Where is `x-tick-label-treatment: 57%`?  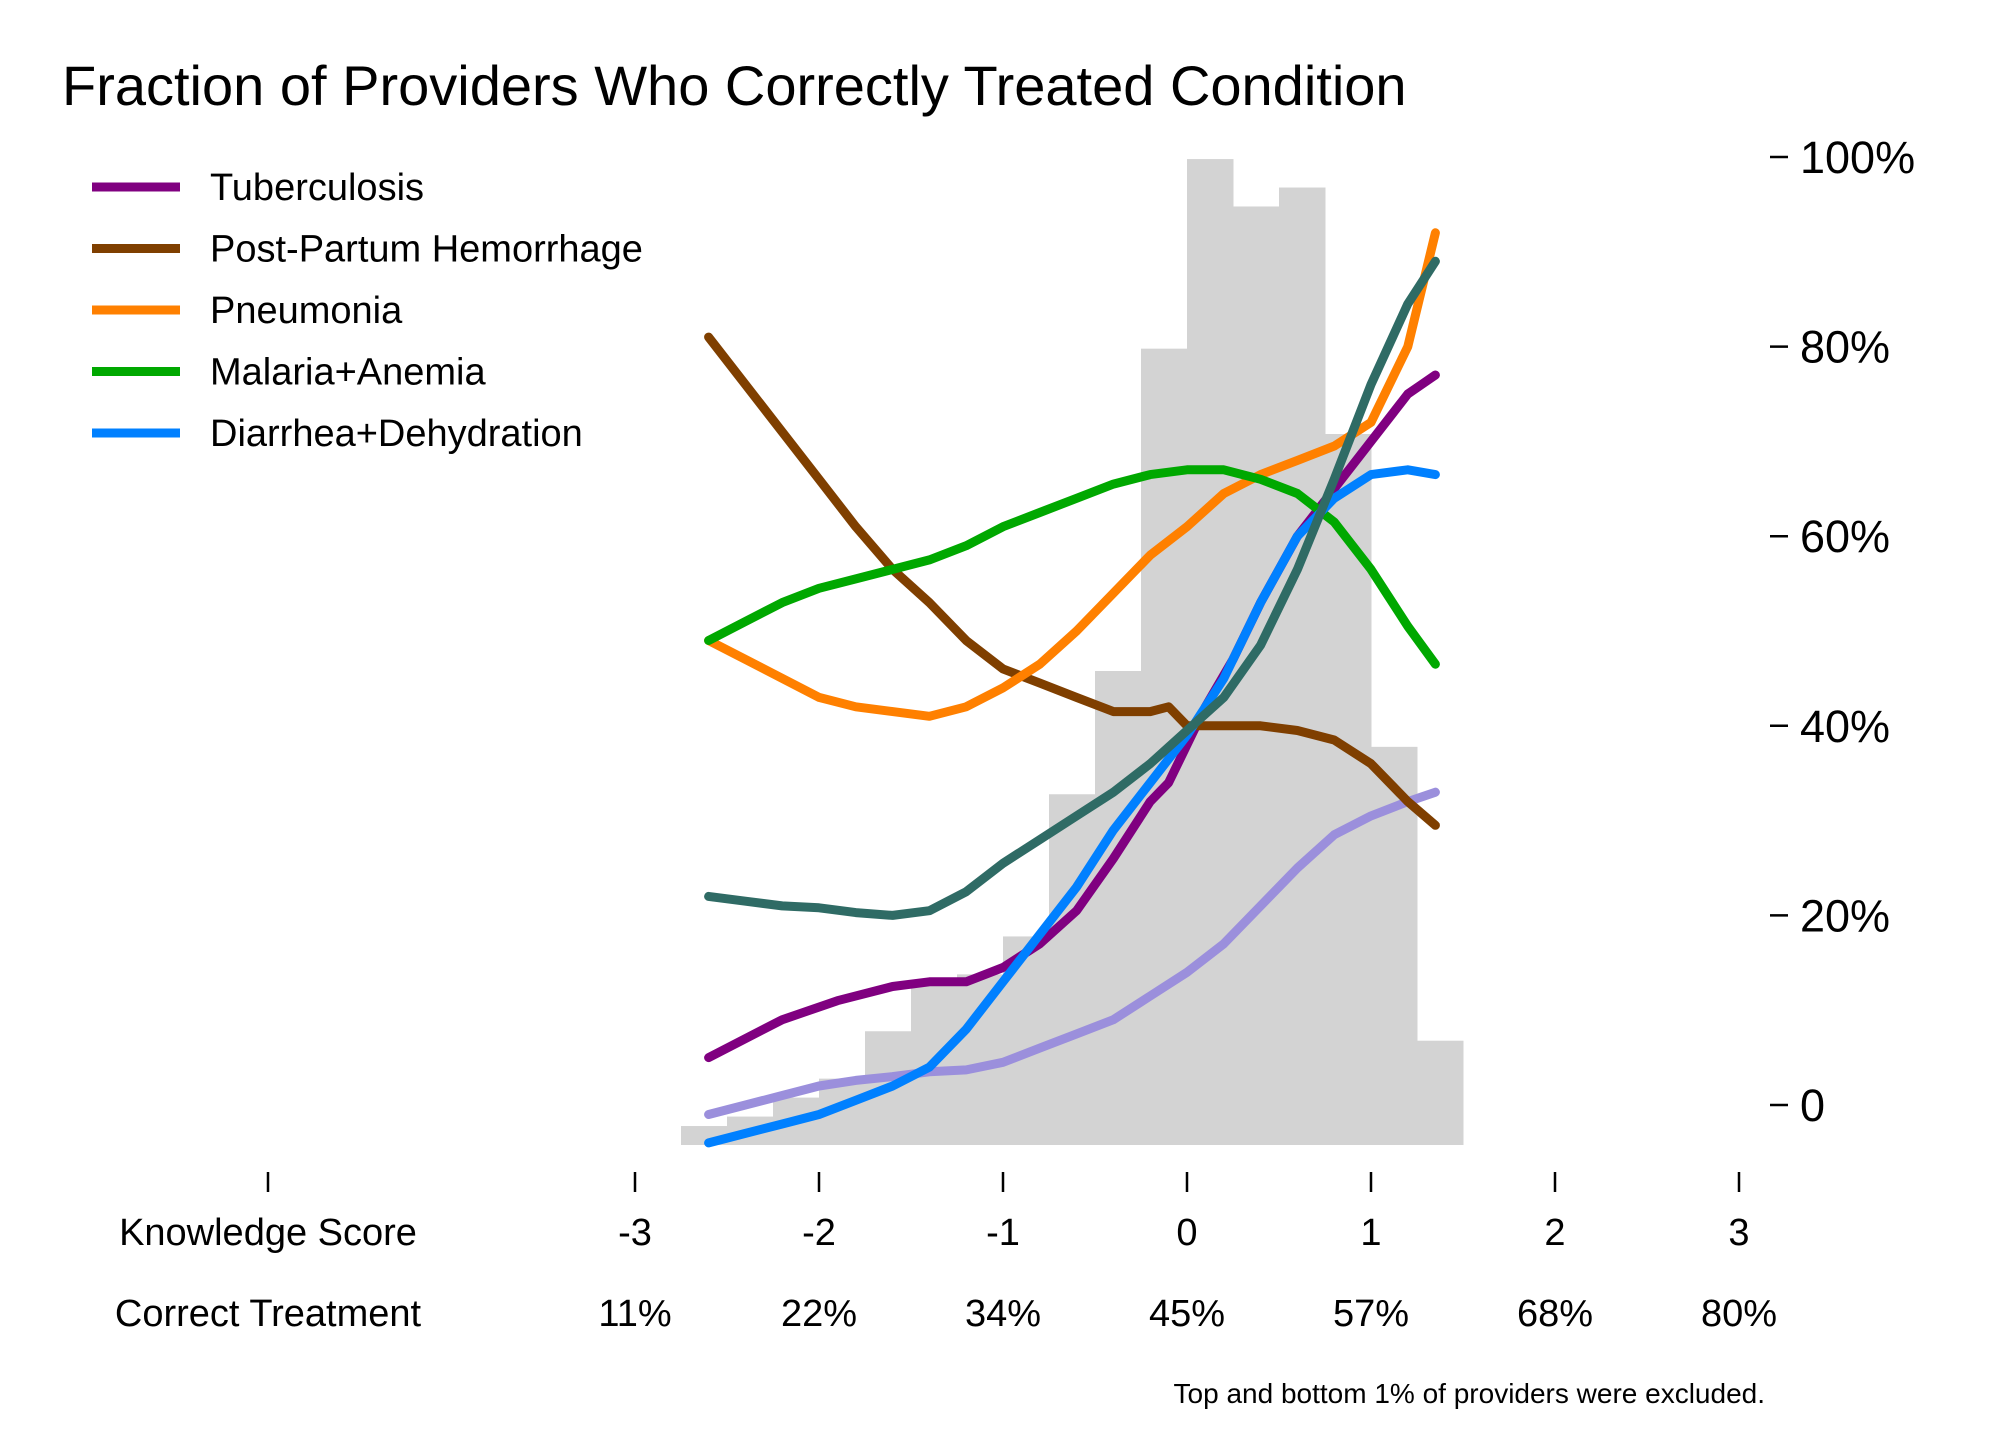
x-tick-label-treatment: 57% is located at coordinates (1371, 1314).